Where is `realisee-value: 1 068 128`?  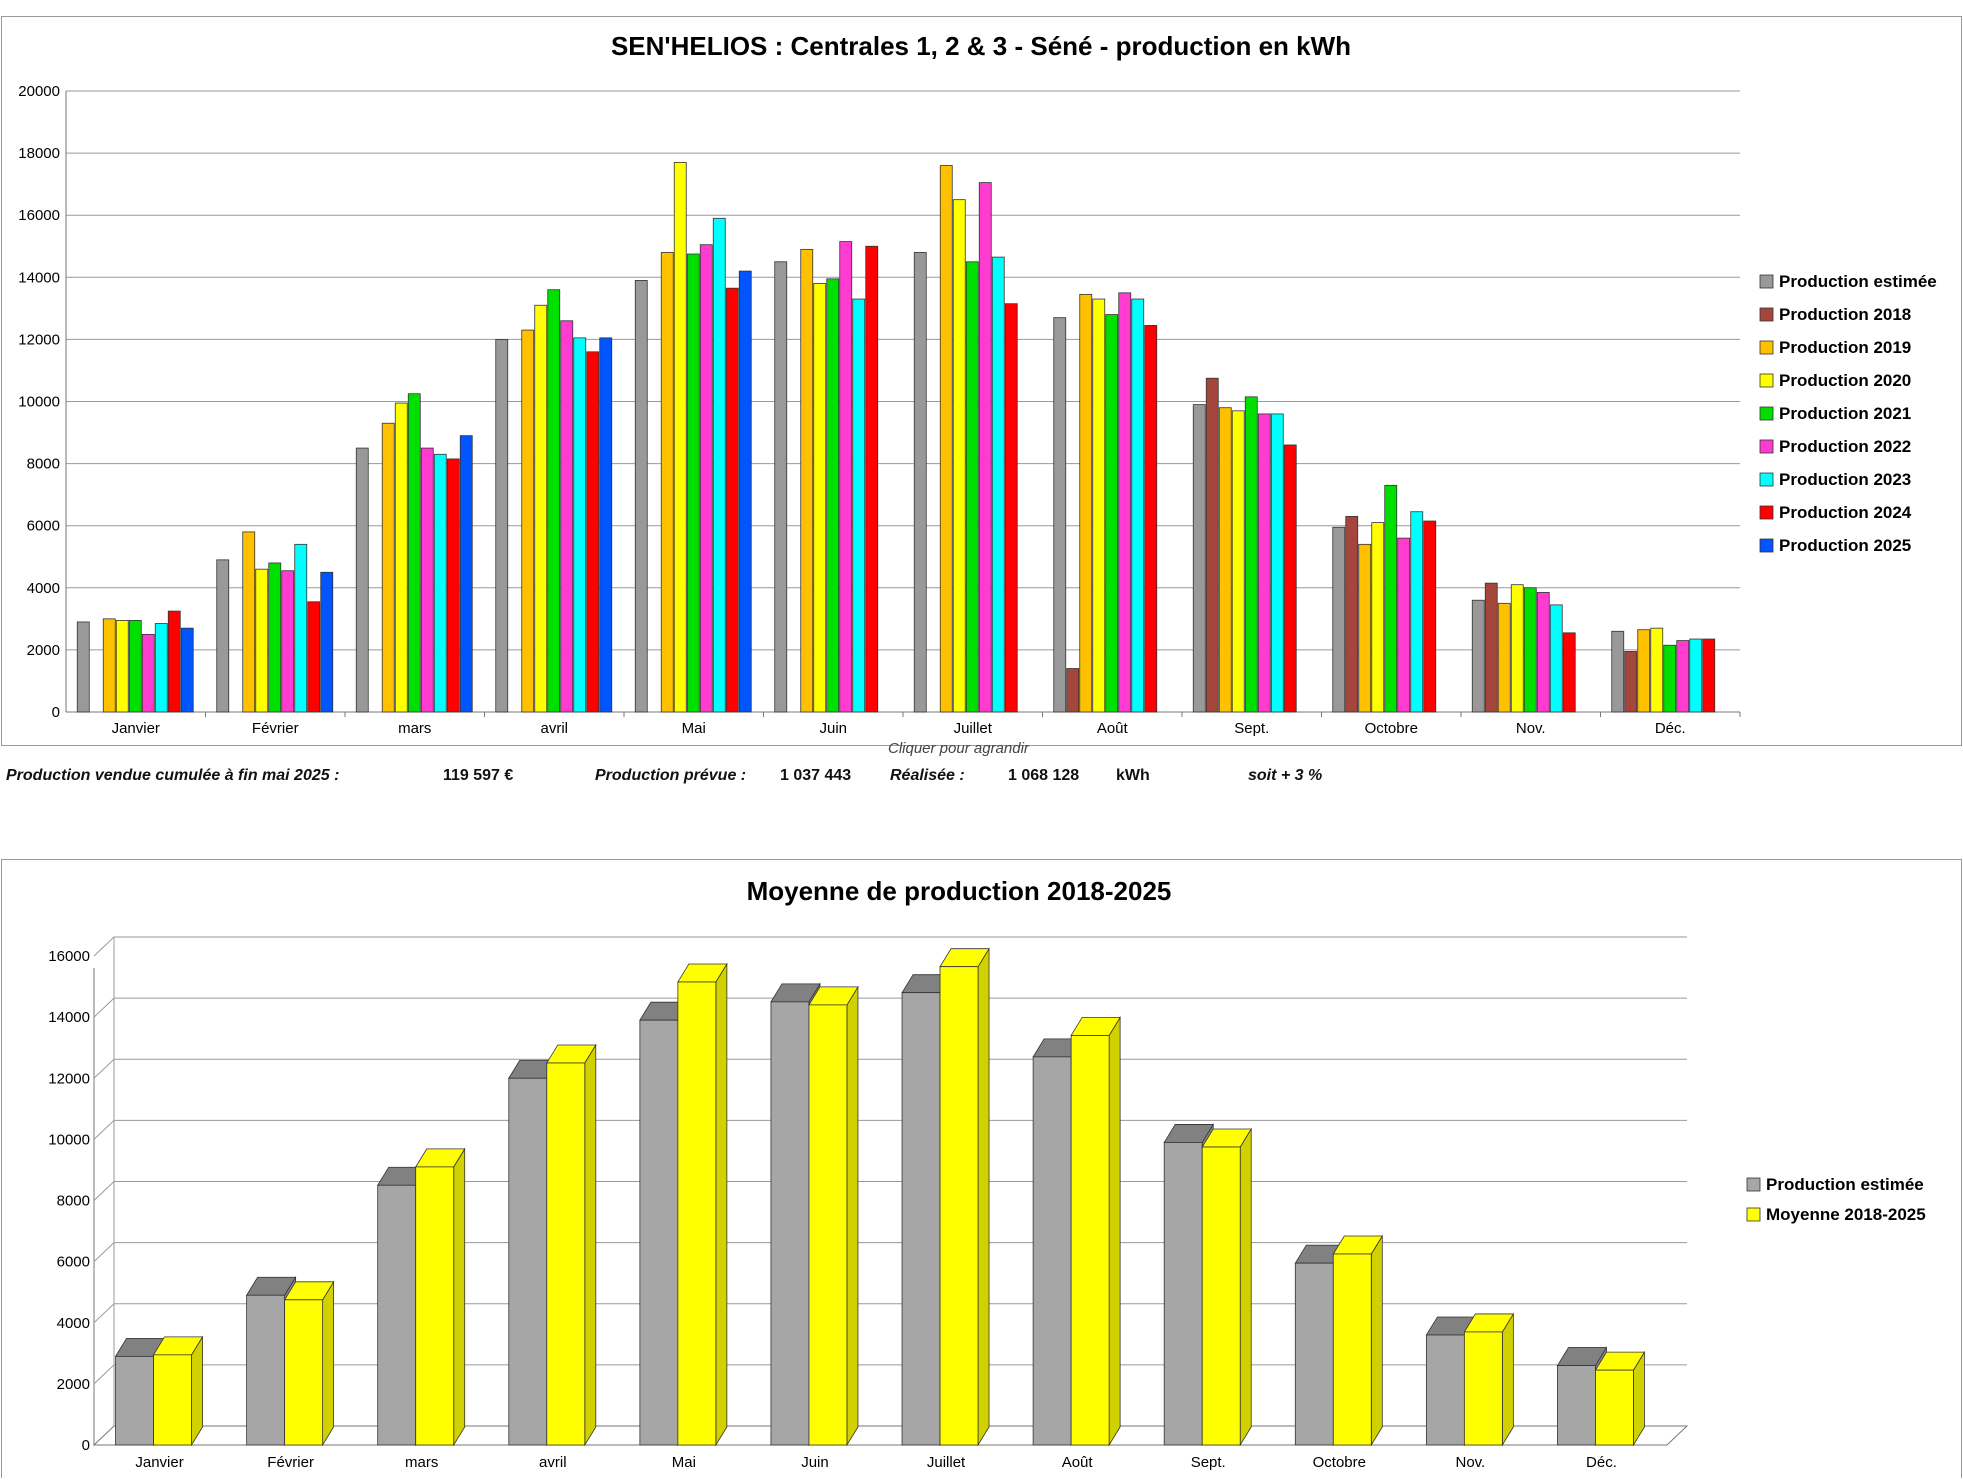 realisee-value: 1 068 128 is located at coordinates (1044, 775).